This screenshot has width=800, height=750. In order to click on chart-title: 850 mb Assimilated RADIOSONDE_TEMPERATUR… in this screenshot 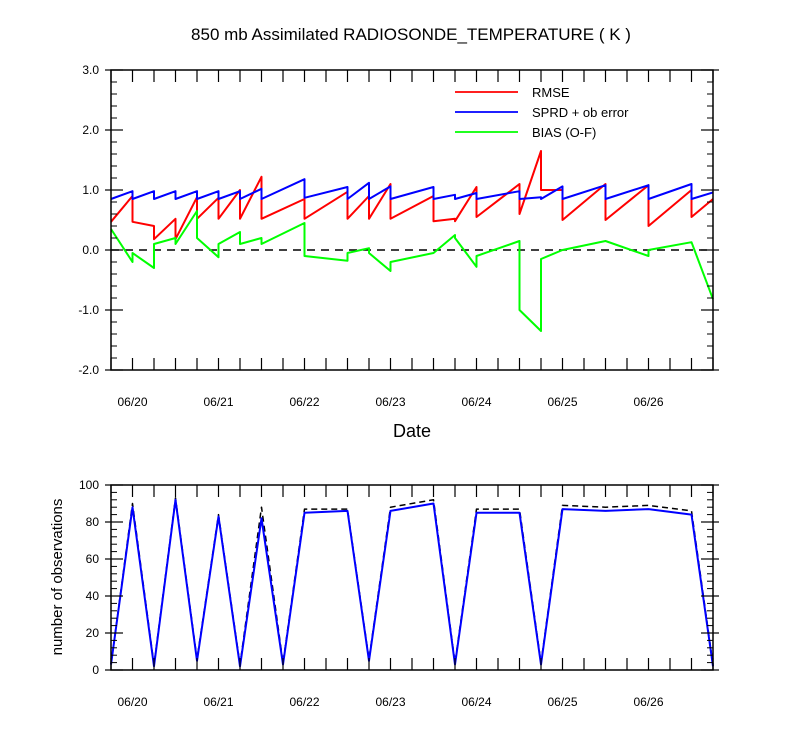, I will do `click(411, 34)`.